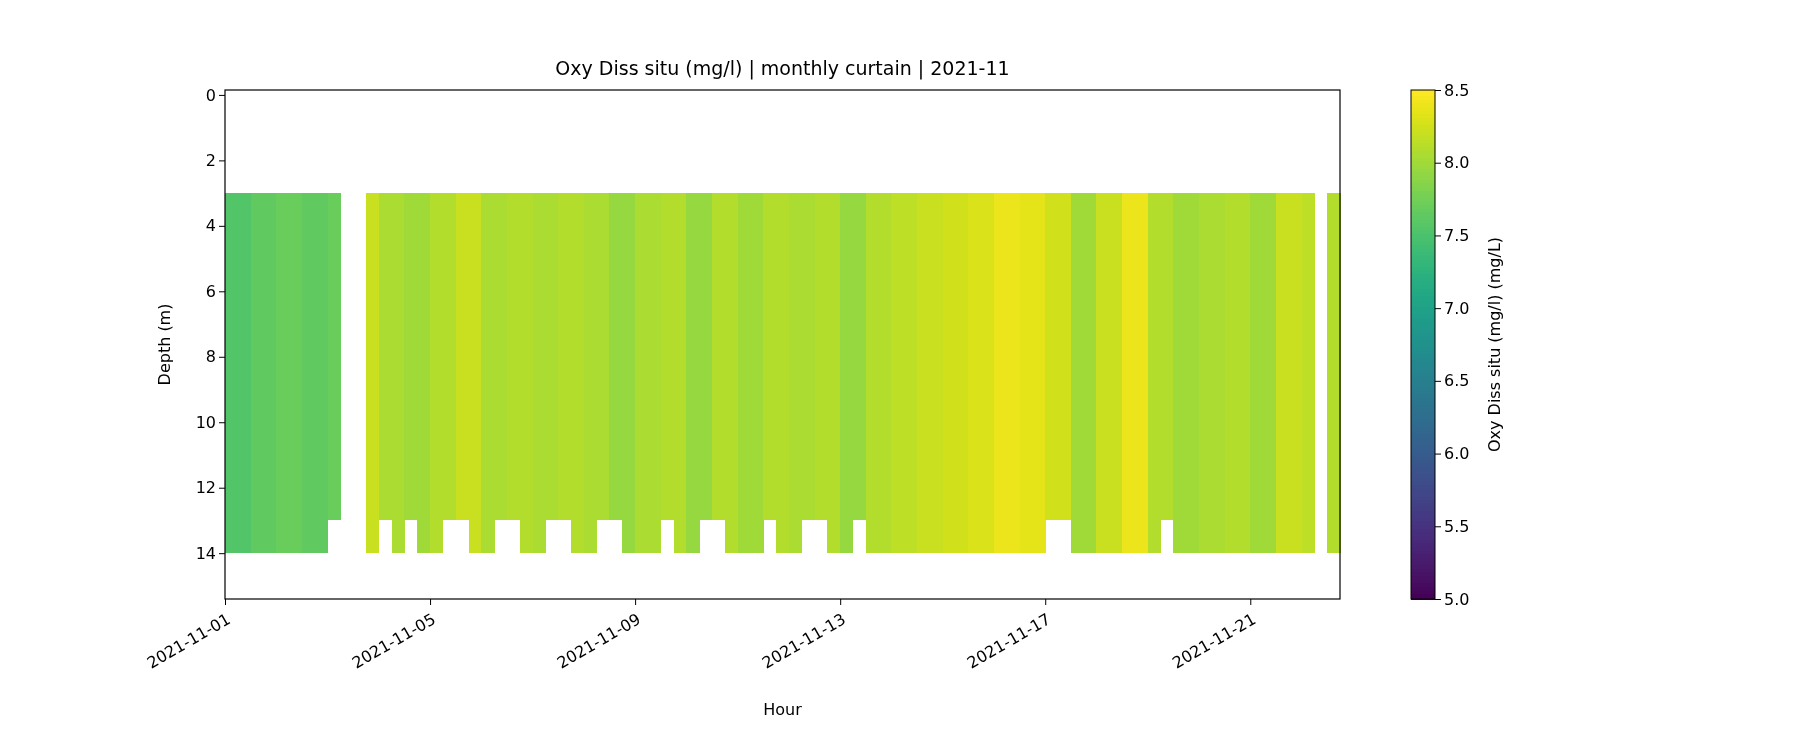  What do you see at coordinates (1457, 163) in the screenshot?
I see `color-bar-label: 8.0` at bounding box center [1457, 163].